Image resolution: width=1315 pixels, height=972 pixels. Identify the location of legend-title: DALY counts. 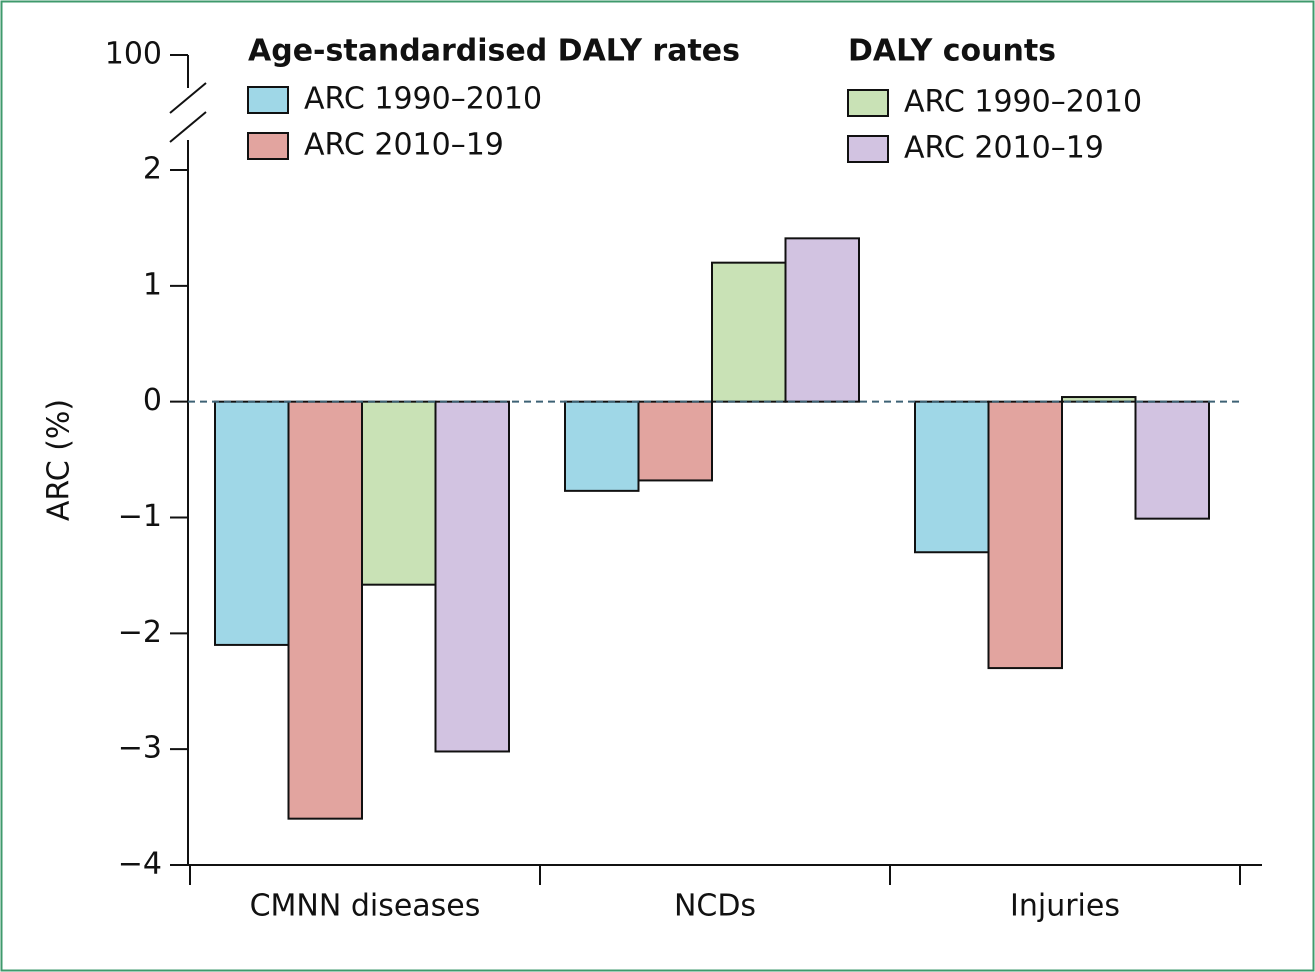
(952, 51).